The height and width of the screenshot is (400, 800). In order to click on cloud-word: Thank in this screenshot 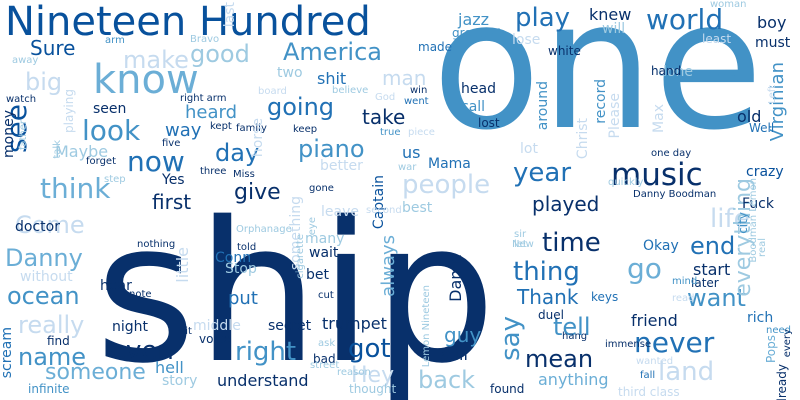, I will do `click(548, 297)`.